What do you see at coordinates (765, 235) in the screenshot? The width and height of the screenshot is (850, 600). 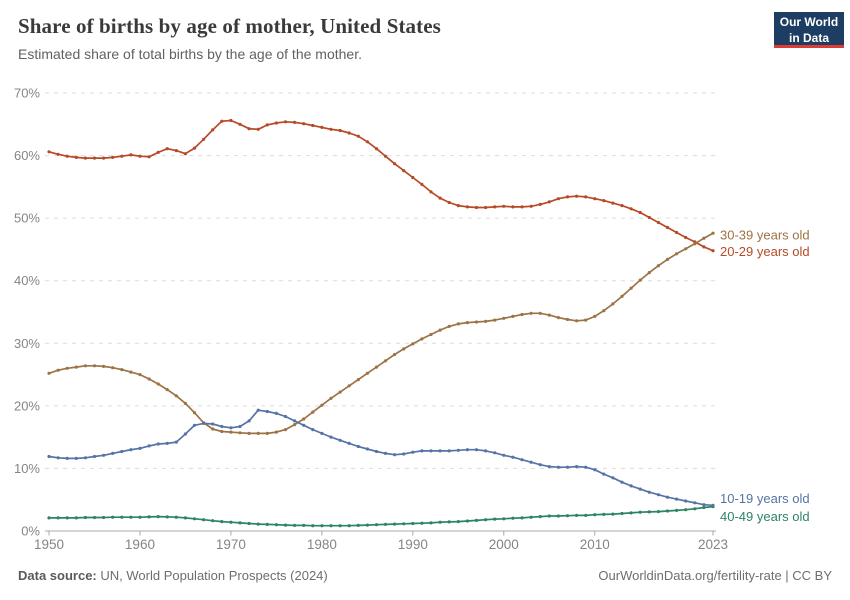 I see `series-label-30-39: 30-39 years old` at bounding box center [765, 235].